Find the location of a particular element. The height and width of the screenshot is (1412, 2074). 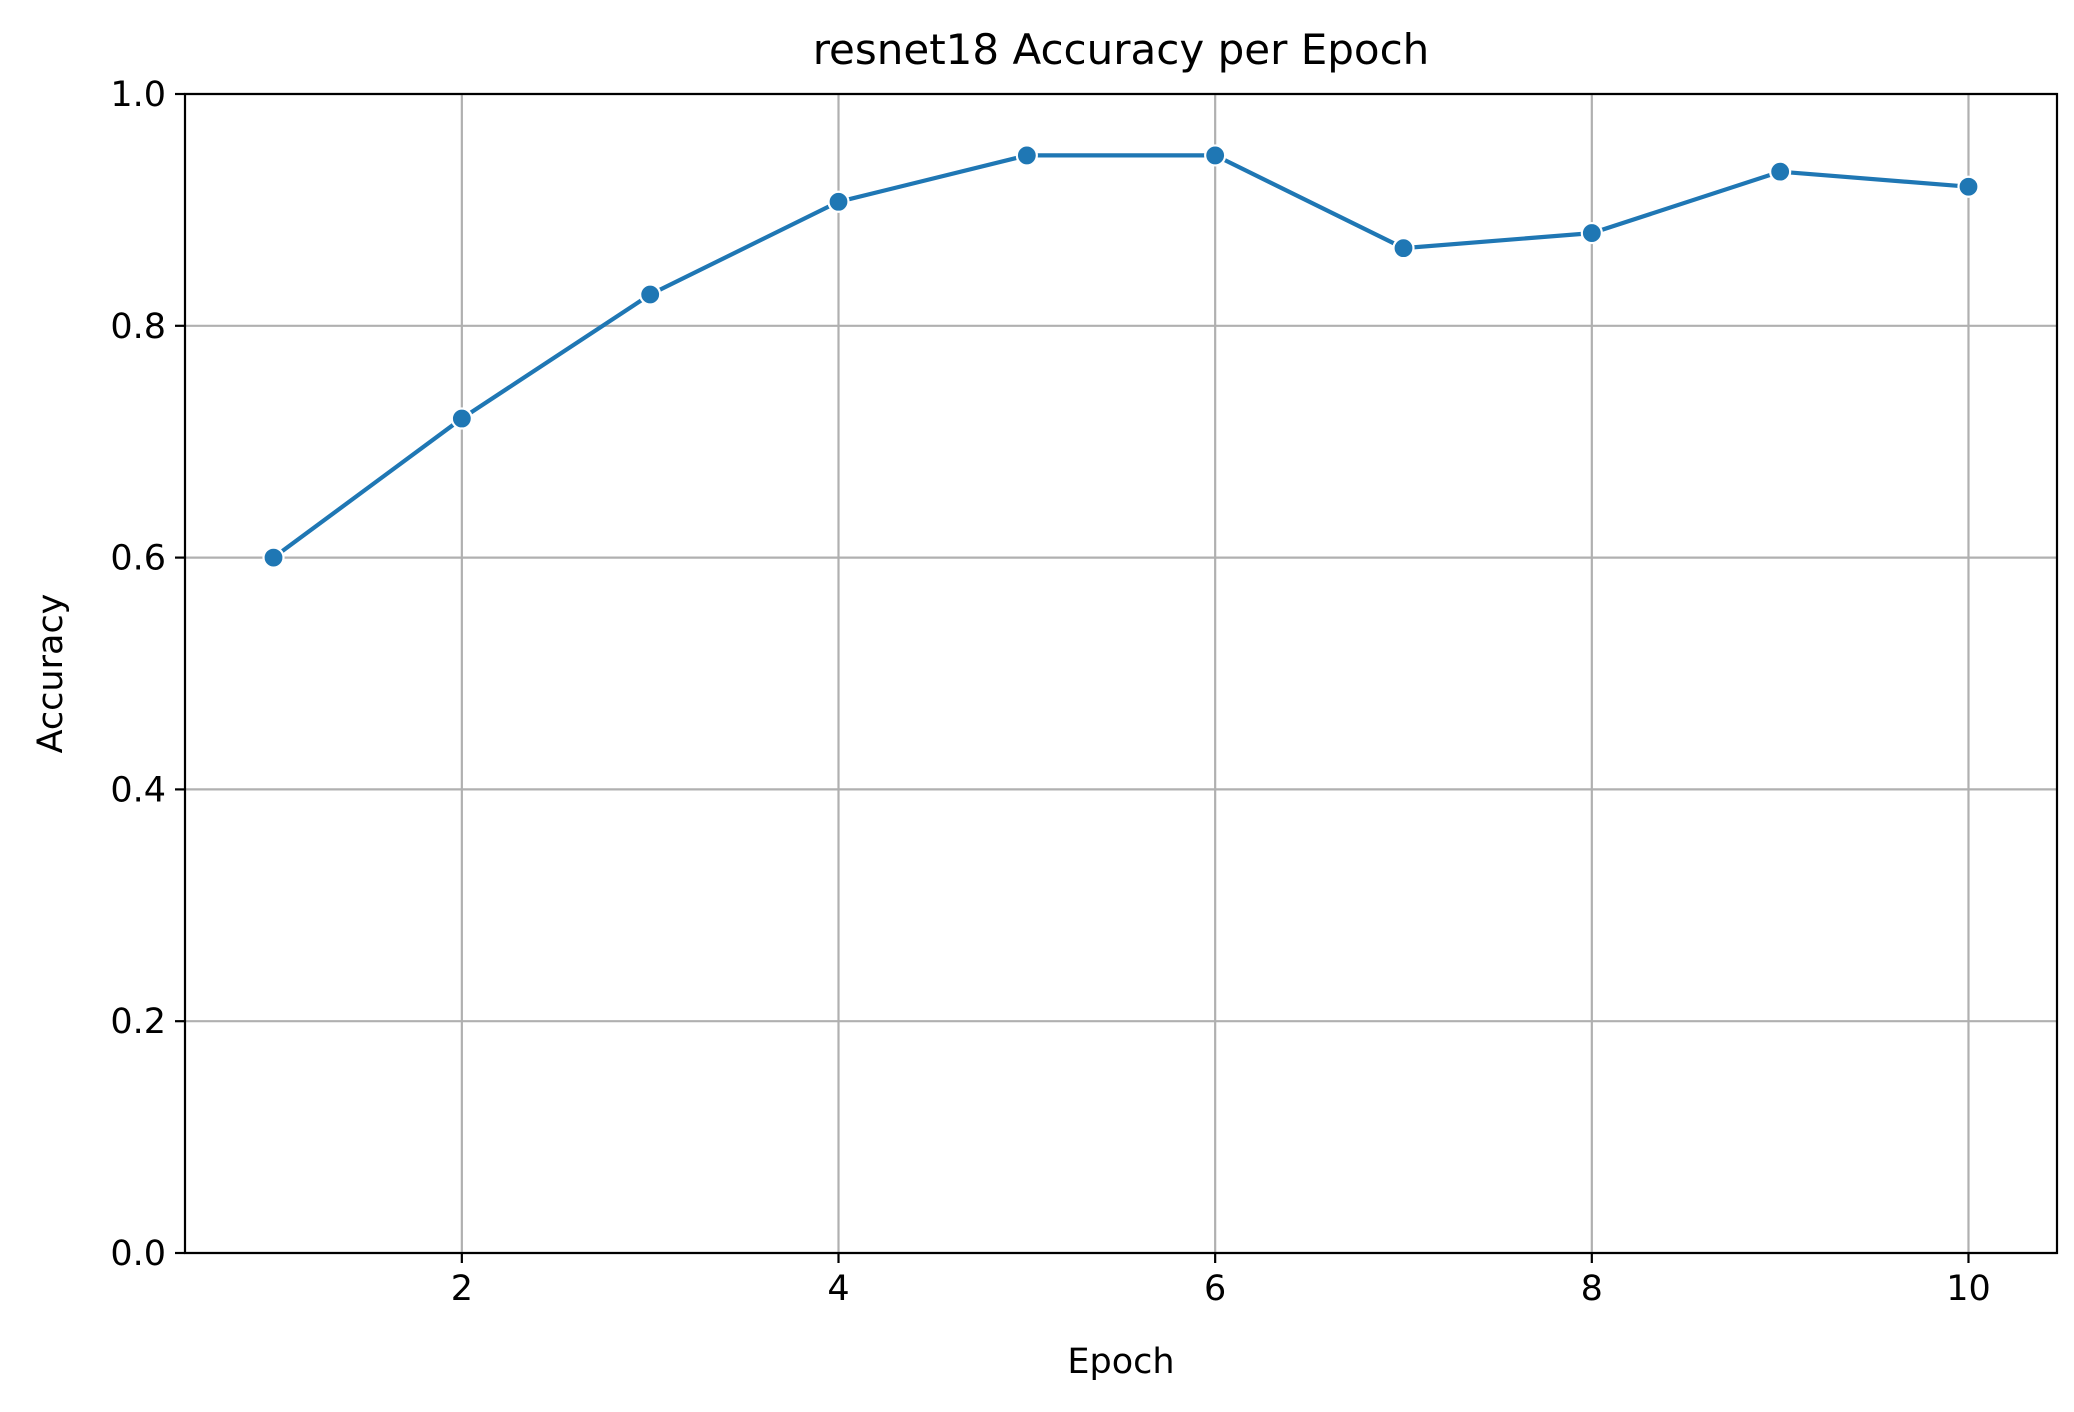

x-tick-label: 2 is located at coordinates (462, 1289).